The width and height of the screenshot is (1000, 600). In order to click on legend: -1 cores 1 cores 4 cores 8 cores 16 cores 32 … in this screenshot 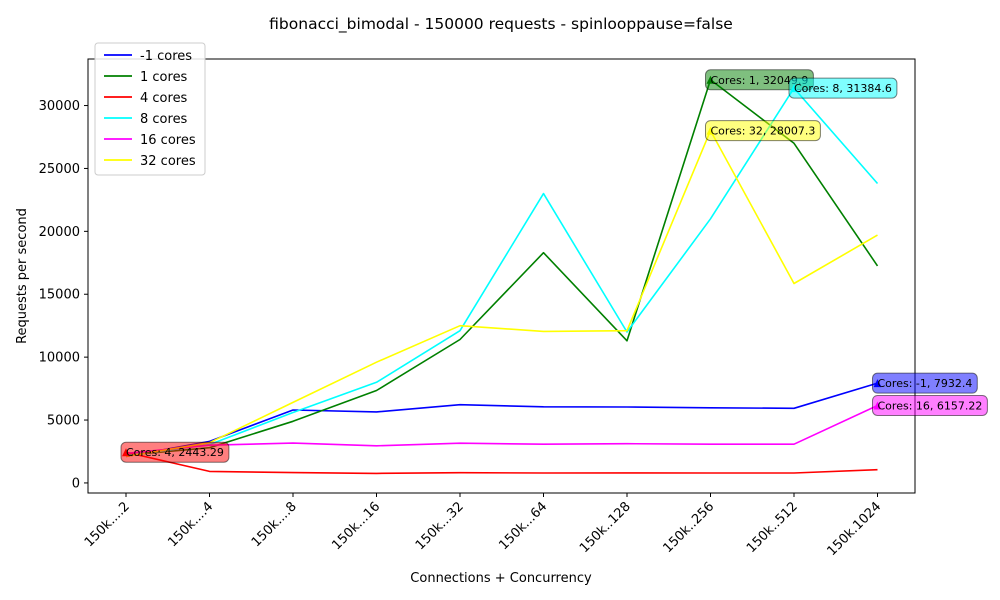, I will do `click(150, 109)`.